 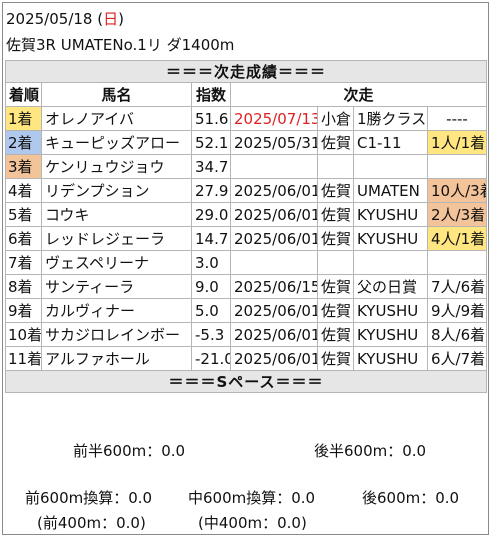 I want to click on rank-cell: 7着, so click(x=23, y=262).